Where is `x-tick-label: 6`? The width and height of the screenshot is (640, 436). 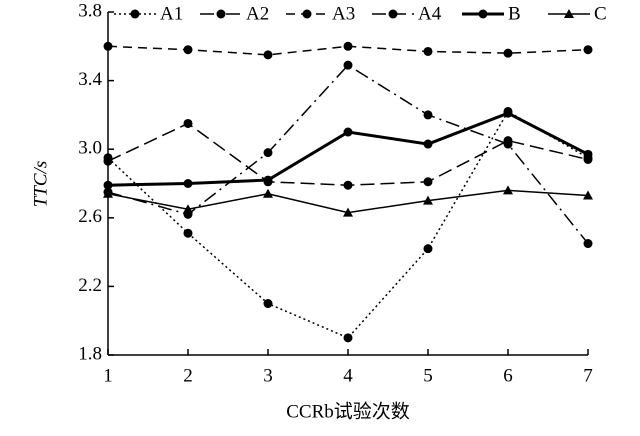 x-tick-label: 6 is located at coordinates (508, 375).